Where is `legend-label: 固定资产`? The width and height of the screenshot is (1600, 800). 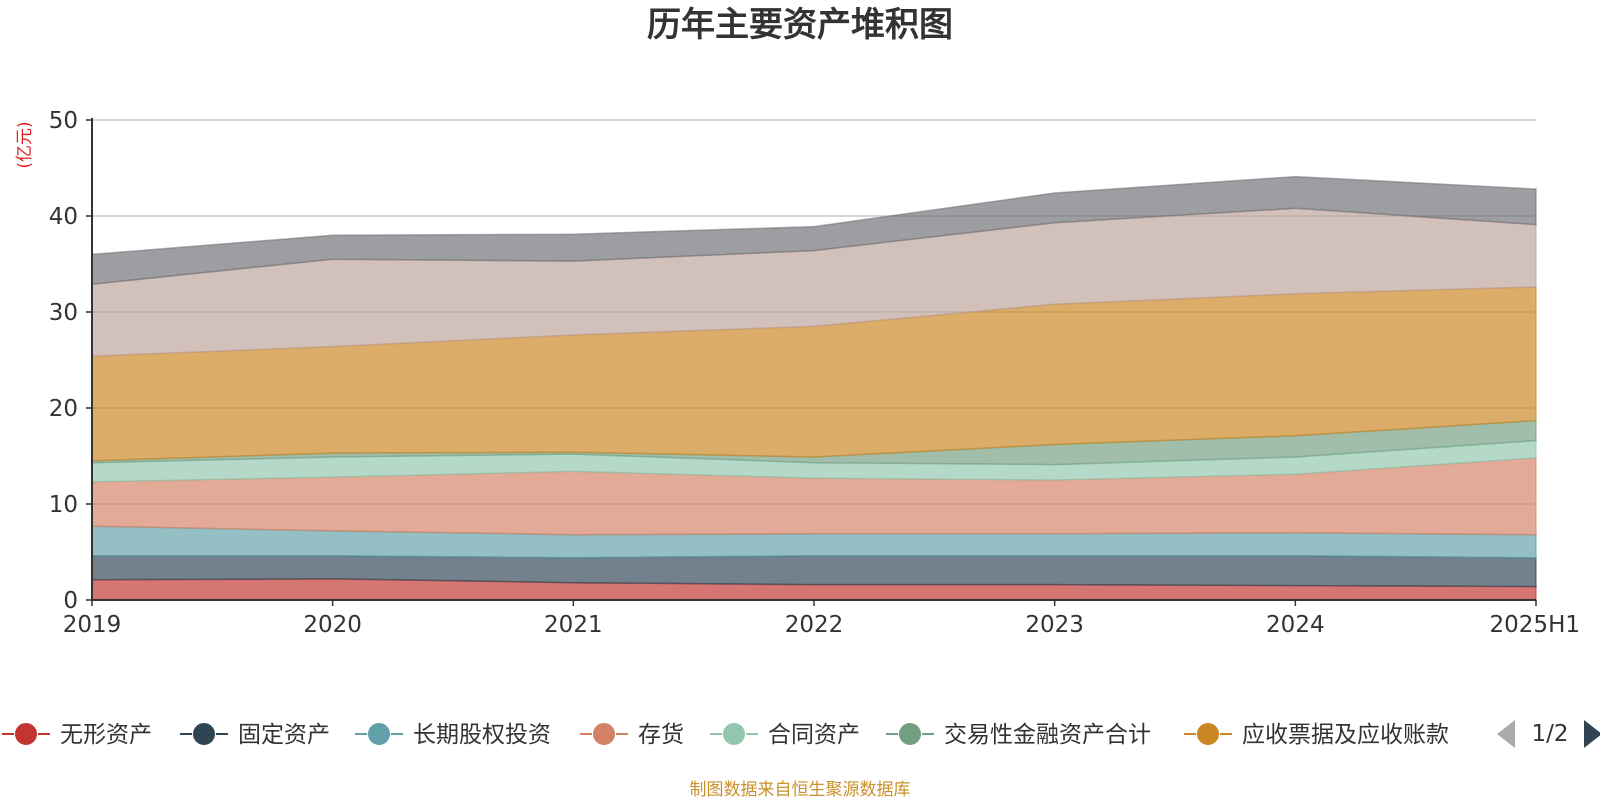 legend-label: 固定资产 is located at coordinates (284, 735).